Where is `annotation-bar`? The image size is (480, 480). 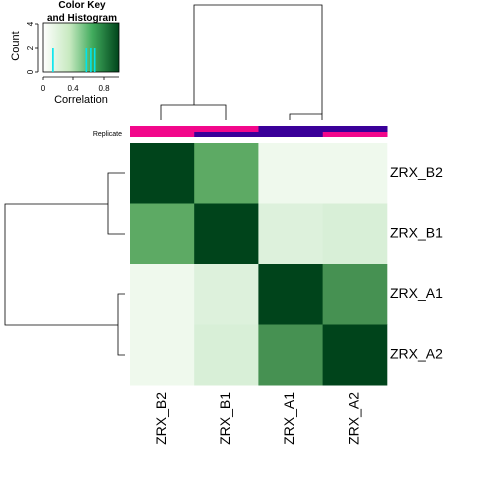 annotation-bar is located at coordinates (259, 131).